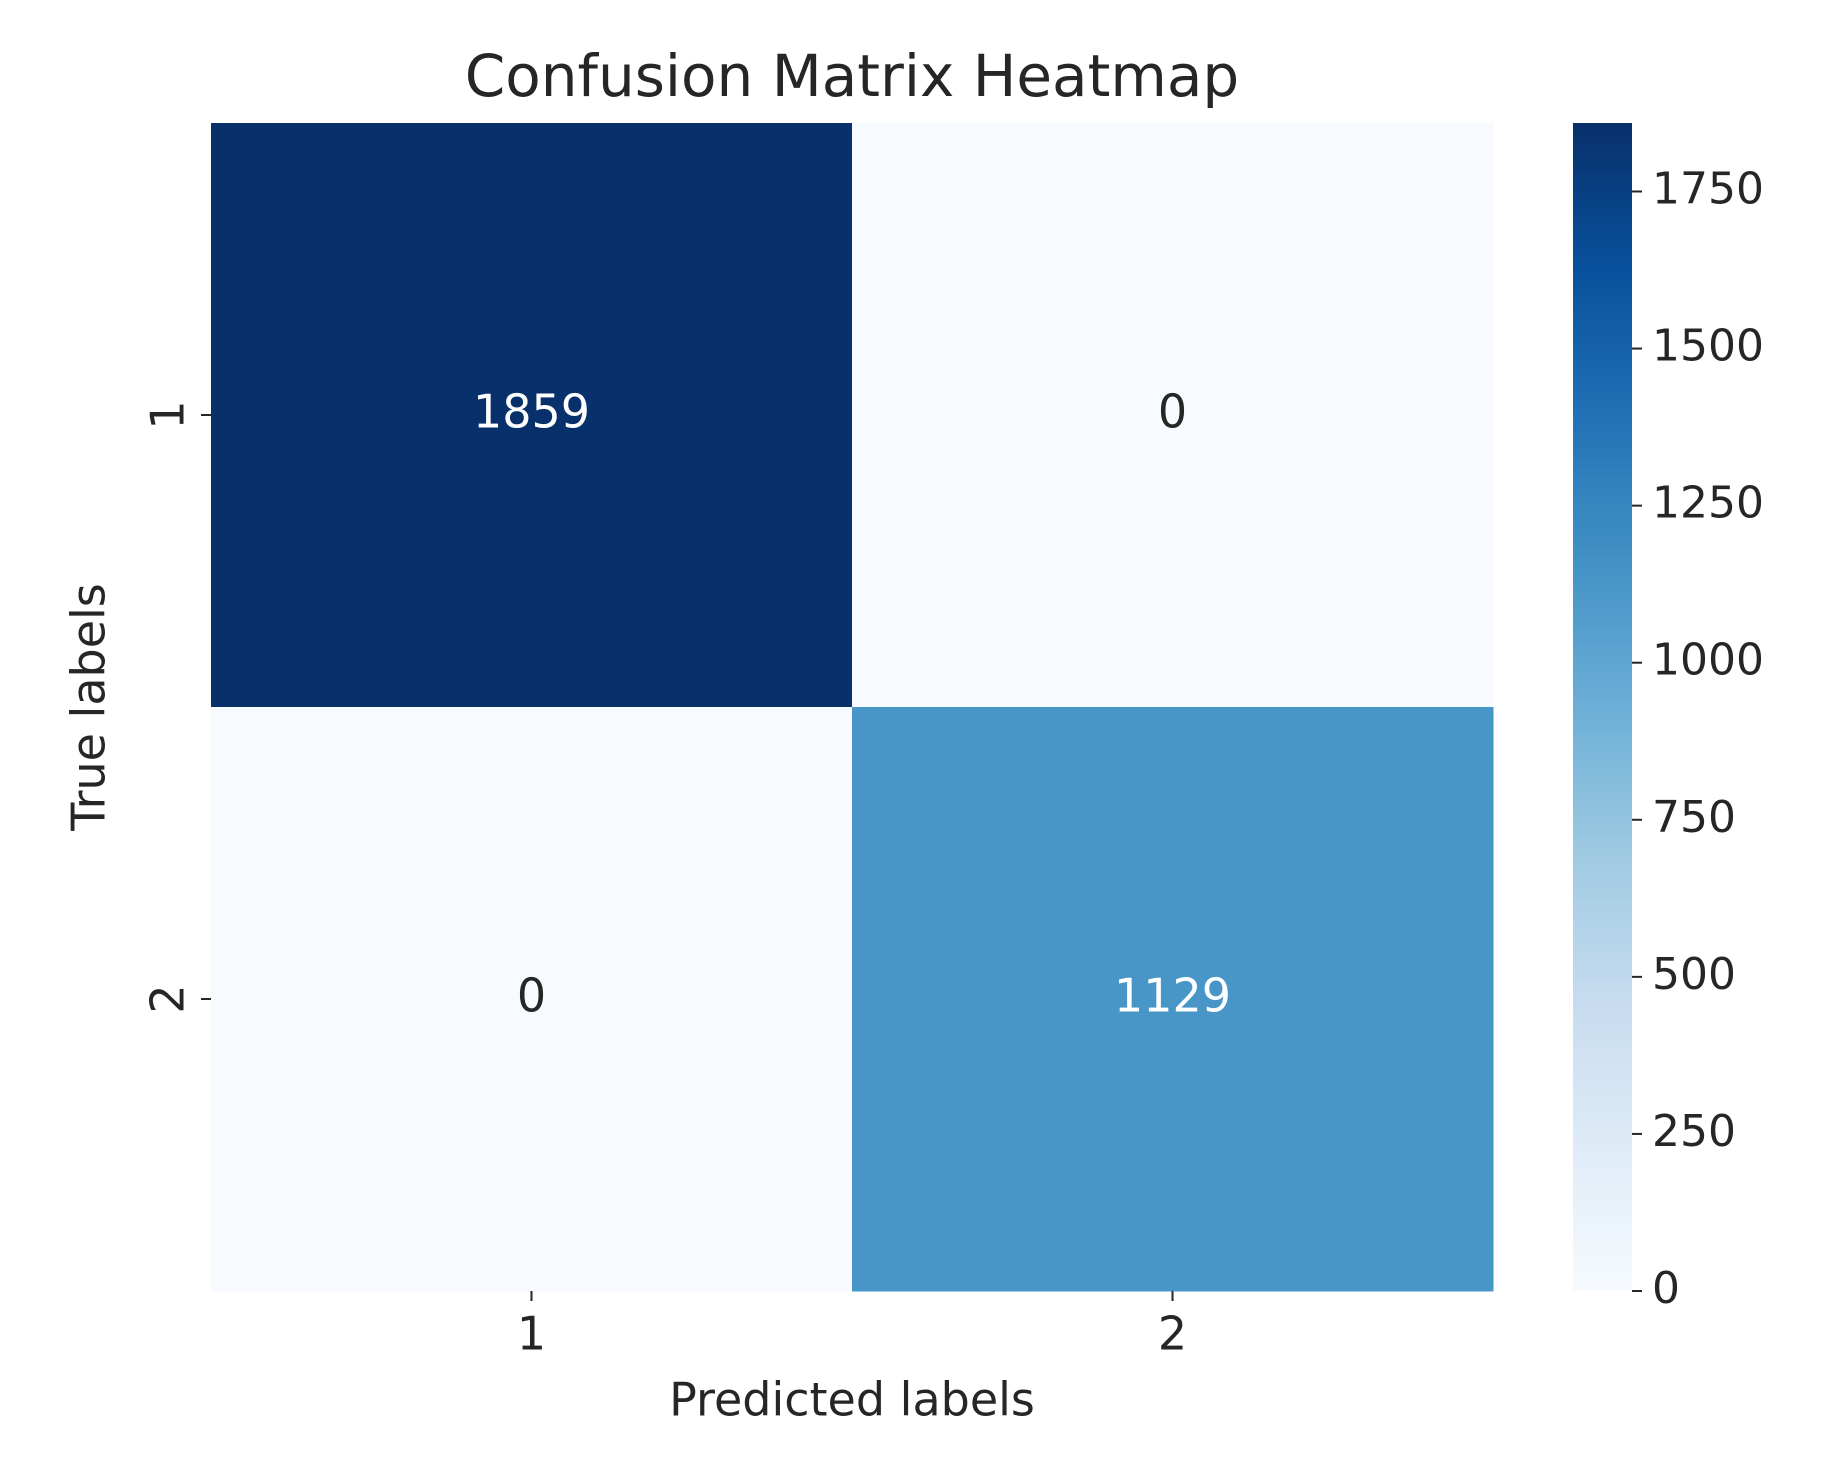  What do you see at coordinates (1708, 346) in the screenshot?
I see `colorbar-tick-label: 1500` at bounding box center [1708, 346].